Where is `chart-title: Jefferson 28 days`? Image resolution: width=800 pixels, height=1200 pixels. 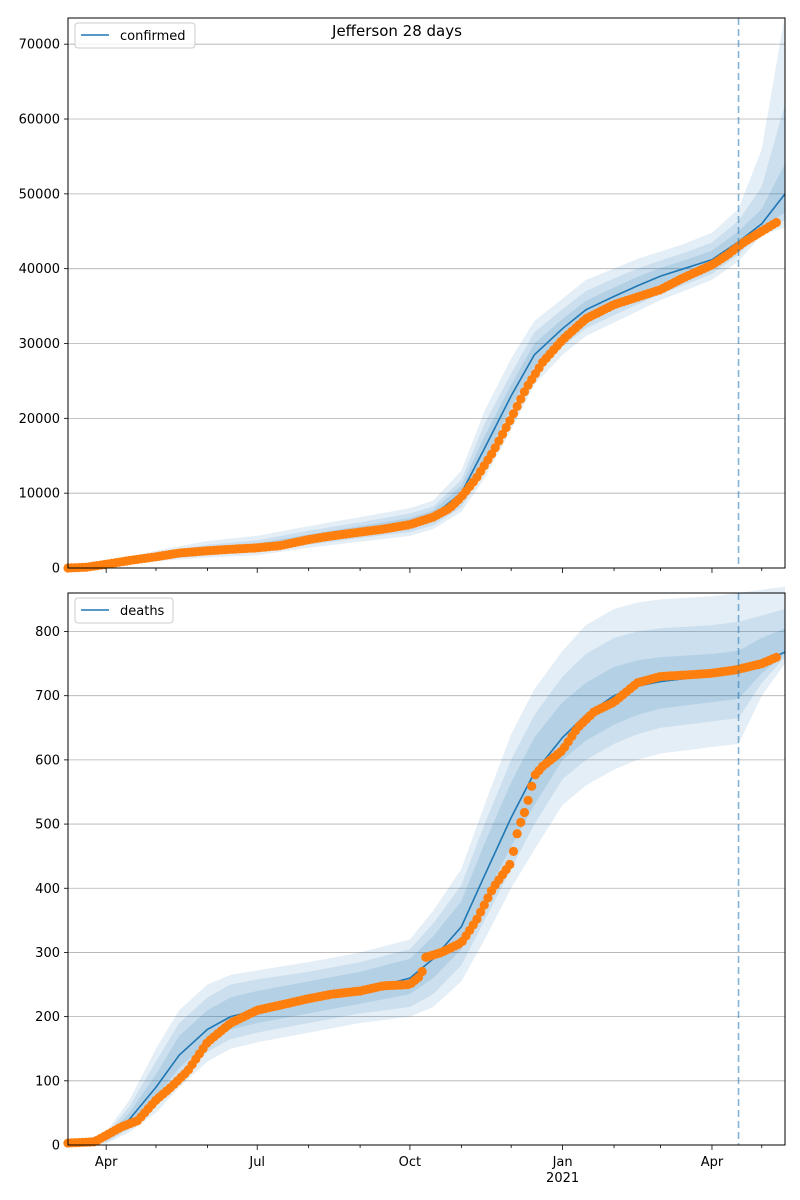 chart-title: Jefferson 28 days is located at coordinates (396, 31).